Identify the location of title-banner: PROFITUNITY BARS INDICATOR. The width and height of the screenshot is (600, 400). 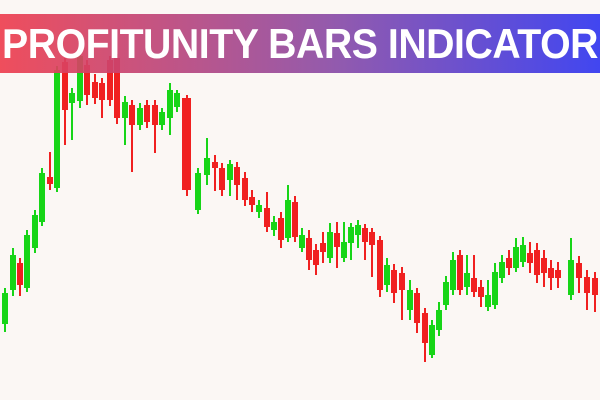
(300, 43).